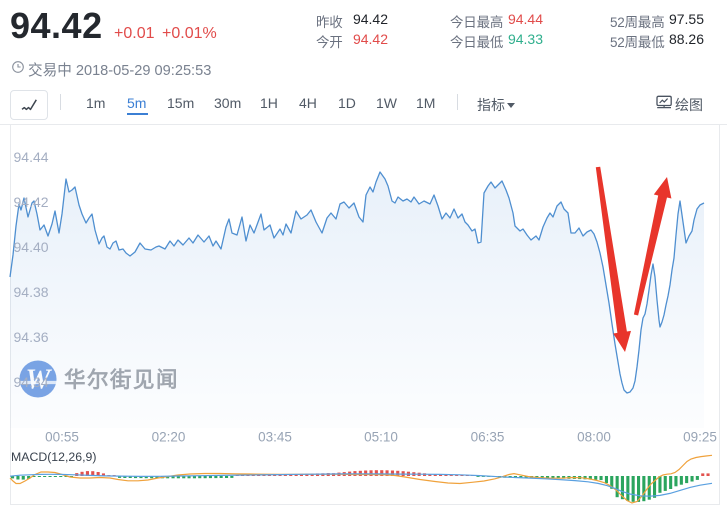 The image size is (727, 505). I want to click on svg-text: MACD(12,26,9), so click(53, 457).